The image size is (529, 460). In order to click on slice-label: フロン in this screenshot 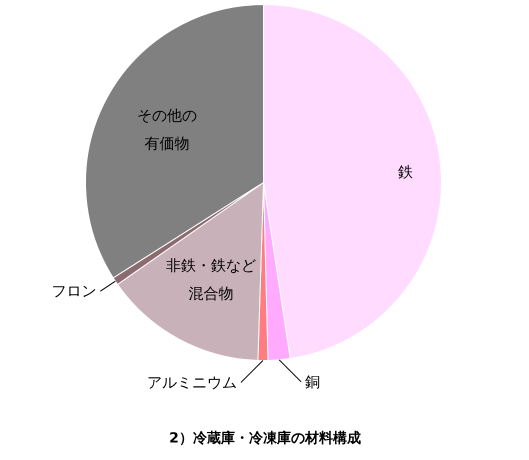, I will do `click(73, 291)`.